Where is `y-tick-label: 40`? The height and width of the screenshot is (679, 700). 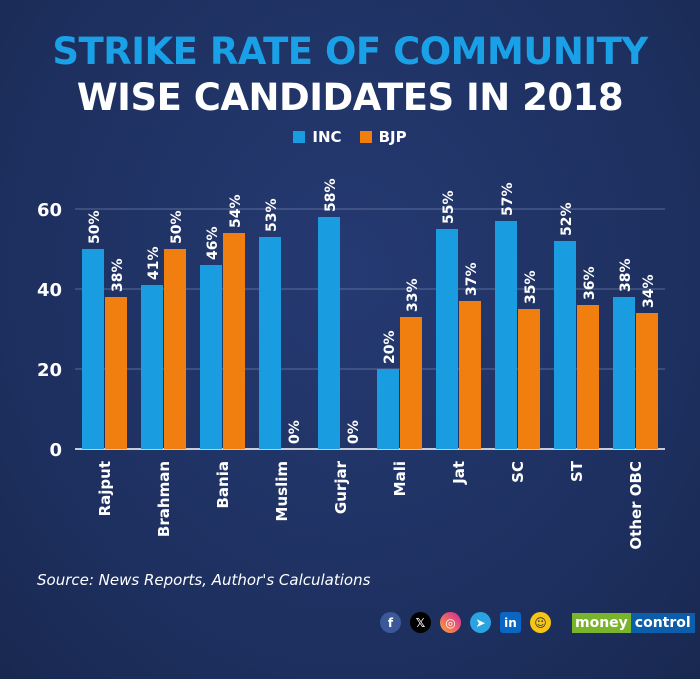
y-tick-label: 40 is located at coordinates (49, 290).